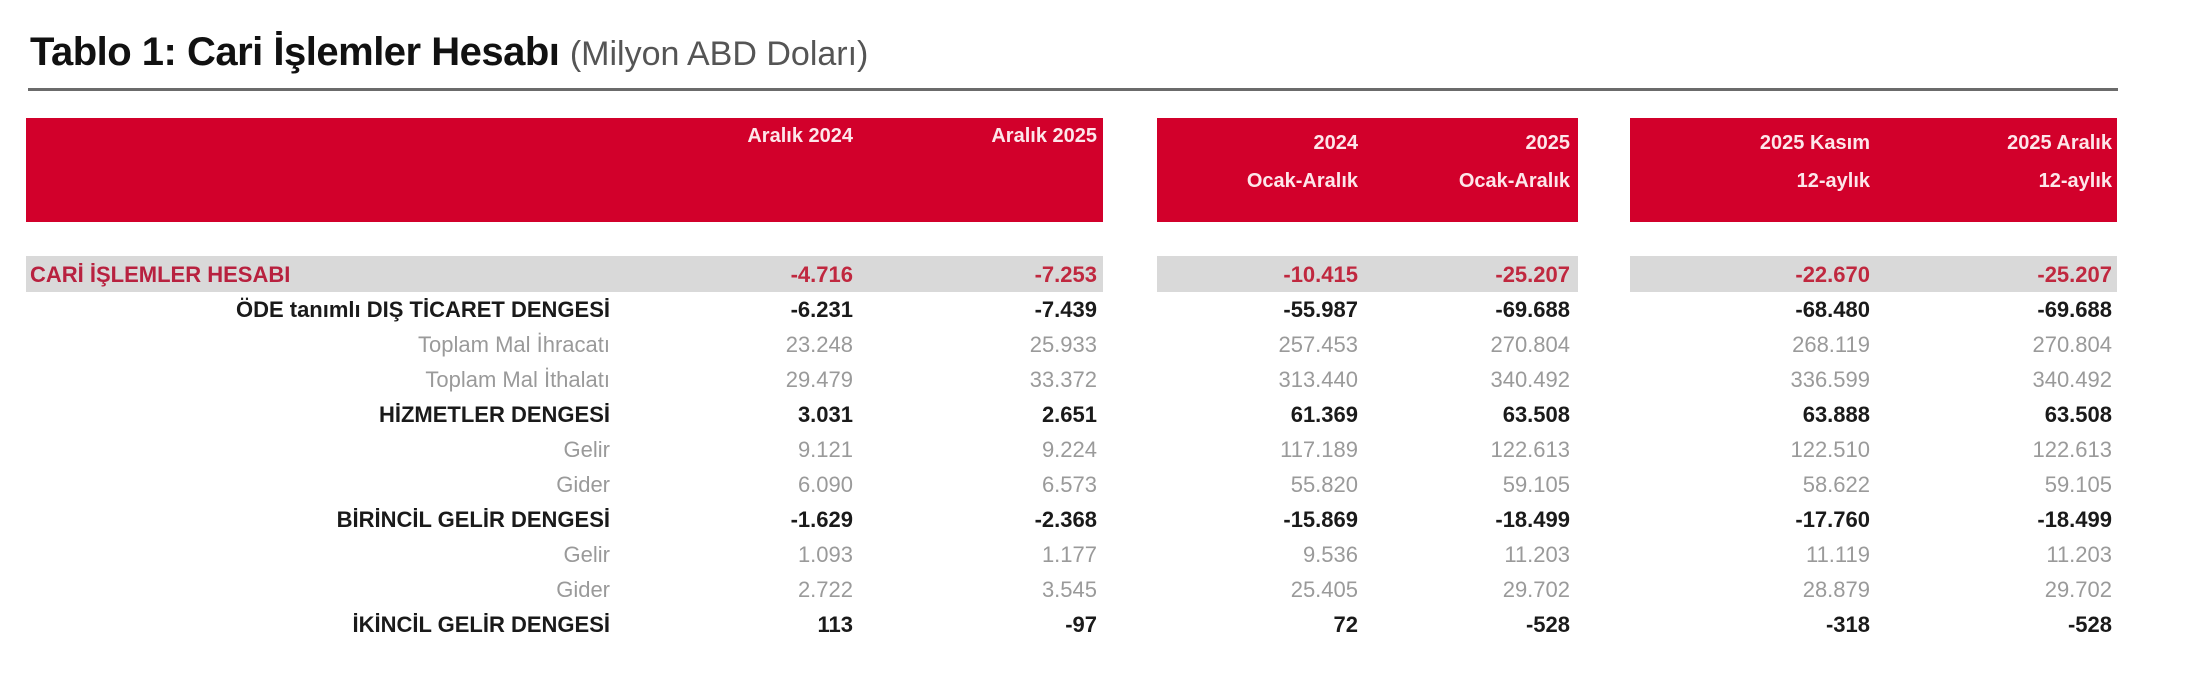 The height and width of the screenshot is (675, 2188). What do you see at coordinates (1044, 136) in the screenshot?
I see `column-header-aralik-2025: Aralık 2025` at bounding box center [1044, 136].